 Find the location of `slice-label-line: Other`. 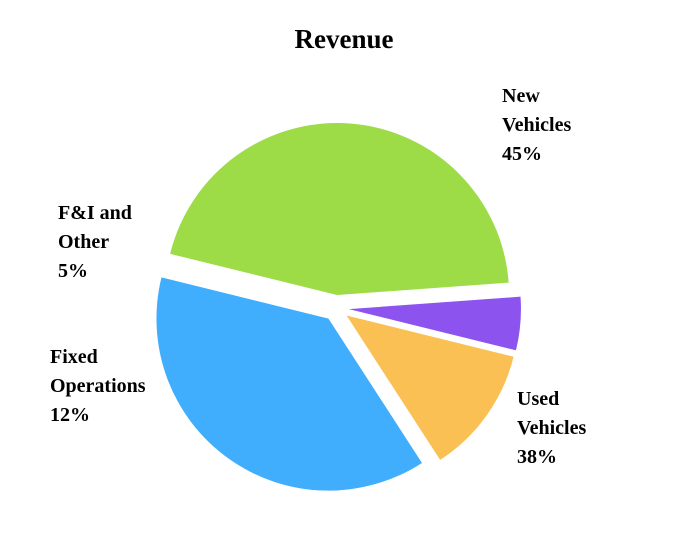

slice-label-line: Other is located at coordinates (84, 242).